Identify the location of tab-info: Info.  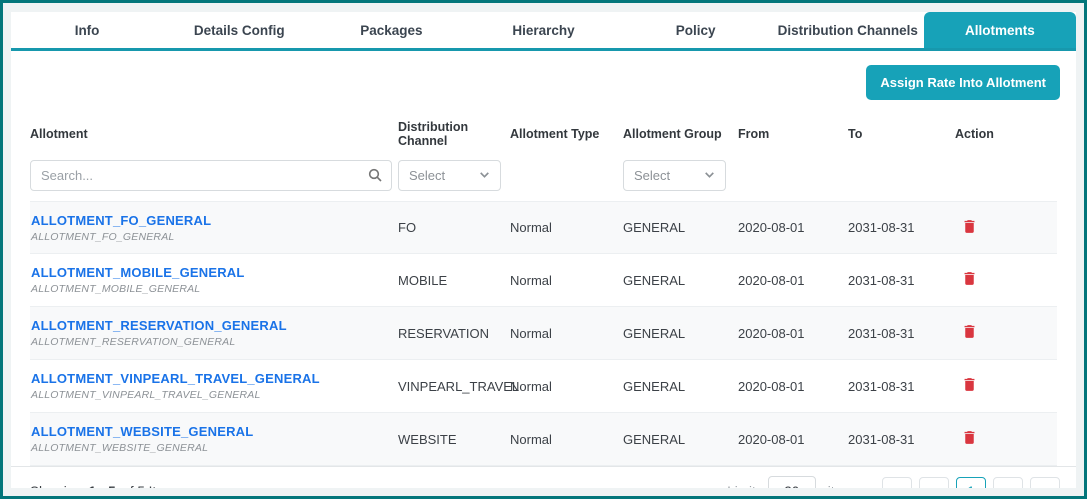
(87, 30).